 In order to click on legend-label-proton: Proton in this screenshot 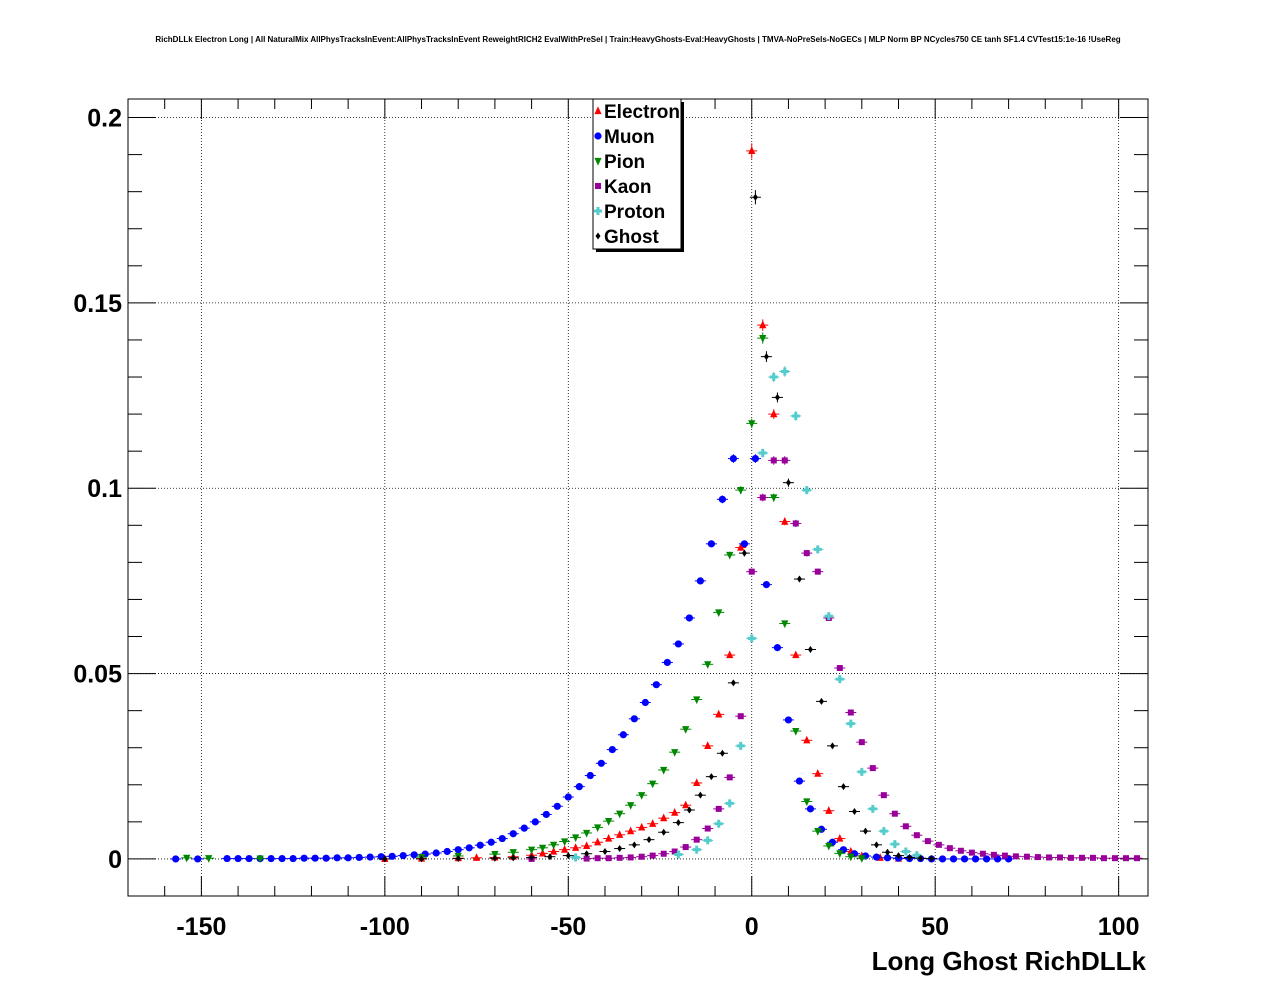, I will do `click(634, 212)`.